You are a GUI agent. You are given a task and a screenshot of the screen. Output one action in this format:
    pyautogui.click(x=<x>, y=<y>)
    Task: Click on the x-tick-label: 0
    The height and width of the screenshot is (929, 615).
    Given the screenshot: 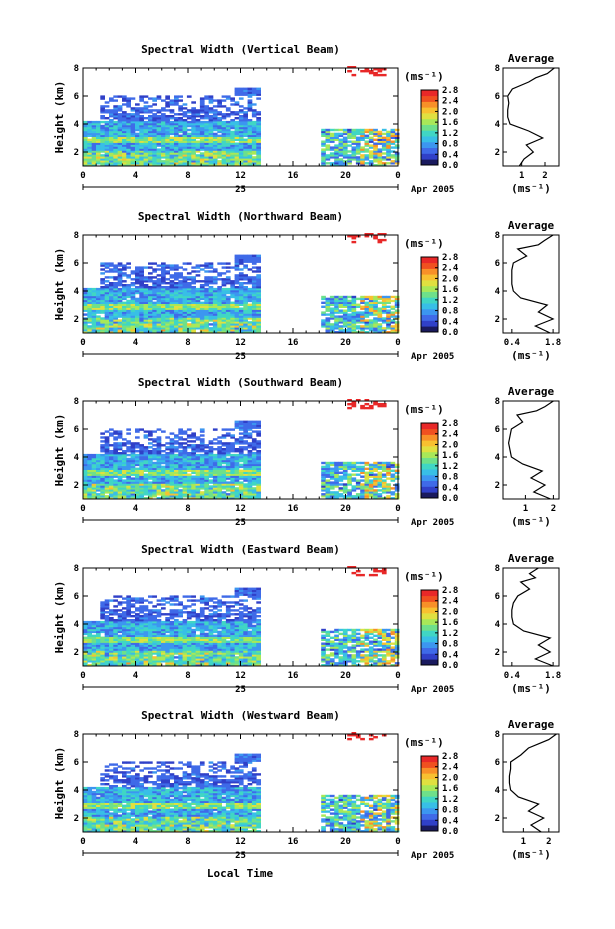 What is the action you would take?
    pyautogui.click(x=397, y=343)
    